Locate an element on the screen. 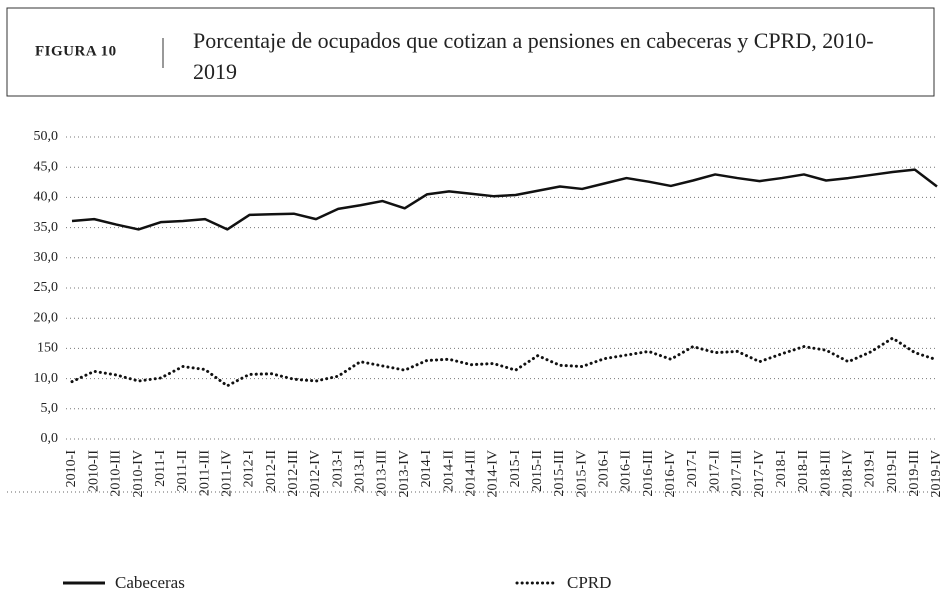  x-tick-label: 2018-IV is located at coordinates (848, 473).